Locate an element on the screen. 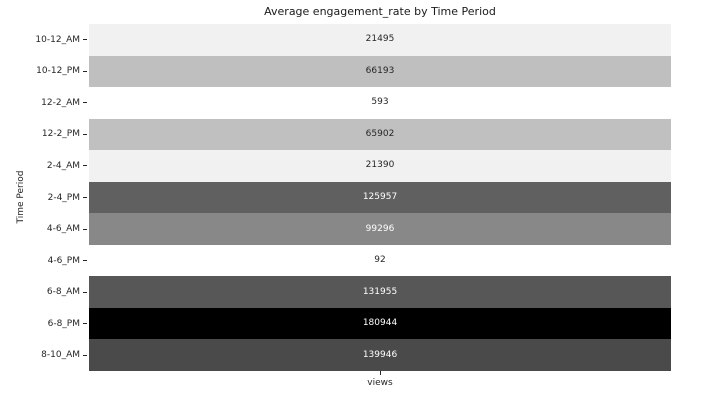  heatmap-cell: 139946 is located at coordinates (380, 355).